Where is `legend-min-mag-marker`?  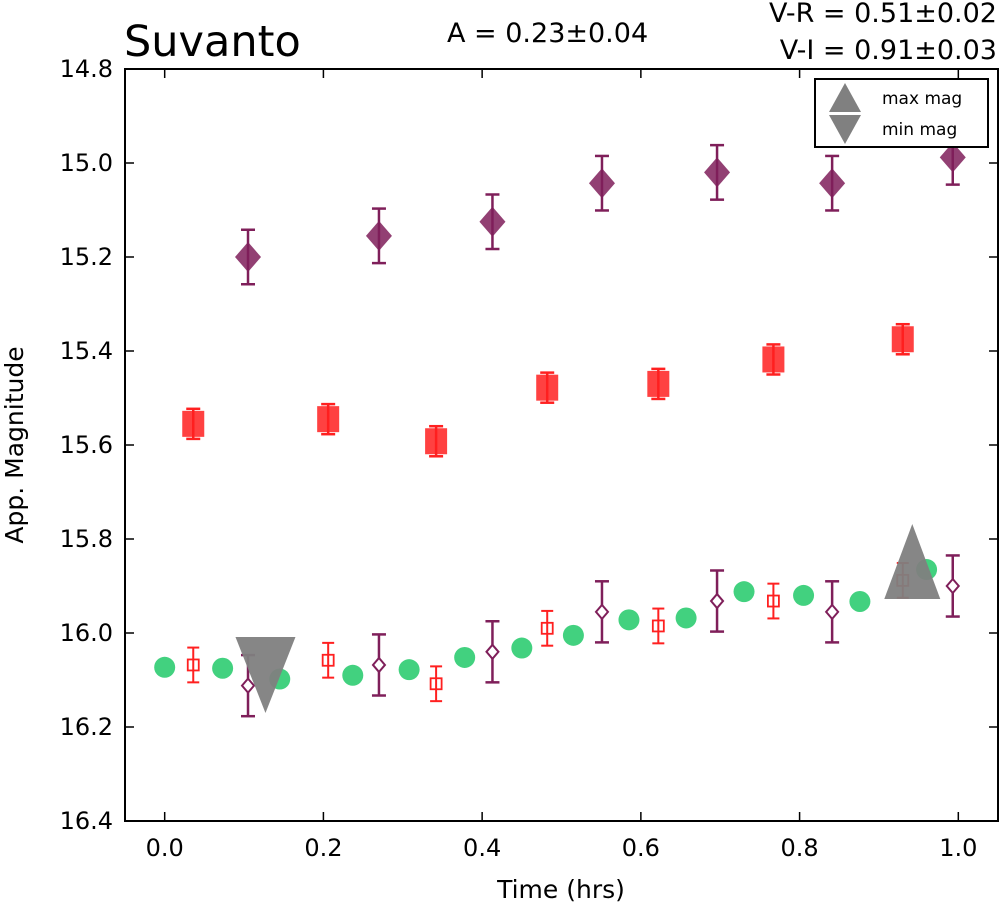 legend-min-mag-marker is located at coordinates (845, 129).